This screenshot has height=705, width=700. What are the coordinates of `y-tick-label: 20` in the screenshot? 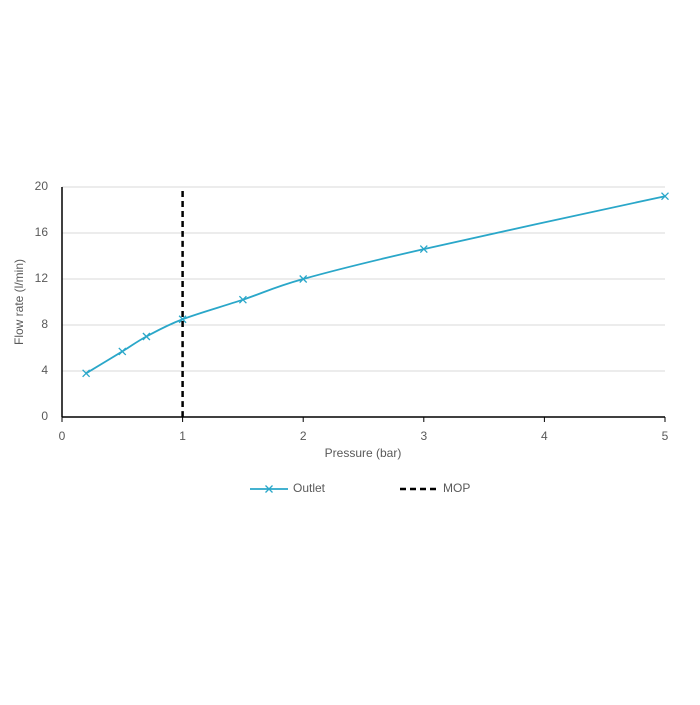 It's located at (42, 186).